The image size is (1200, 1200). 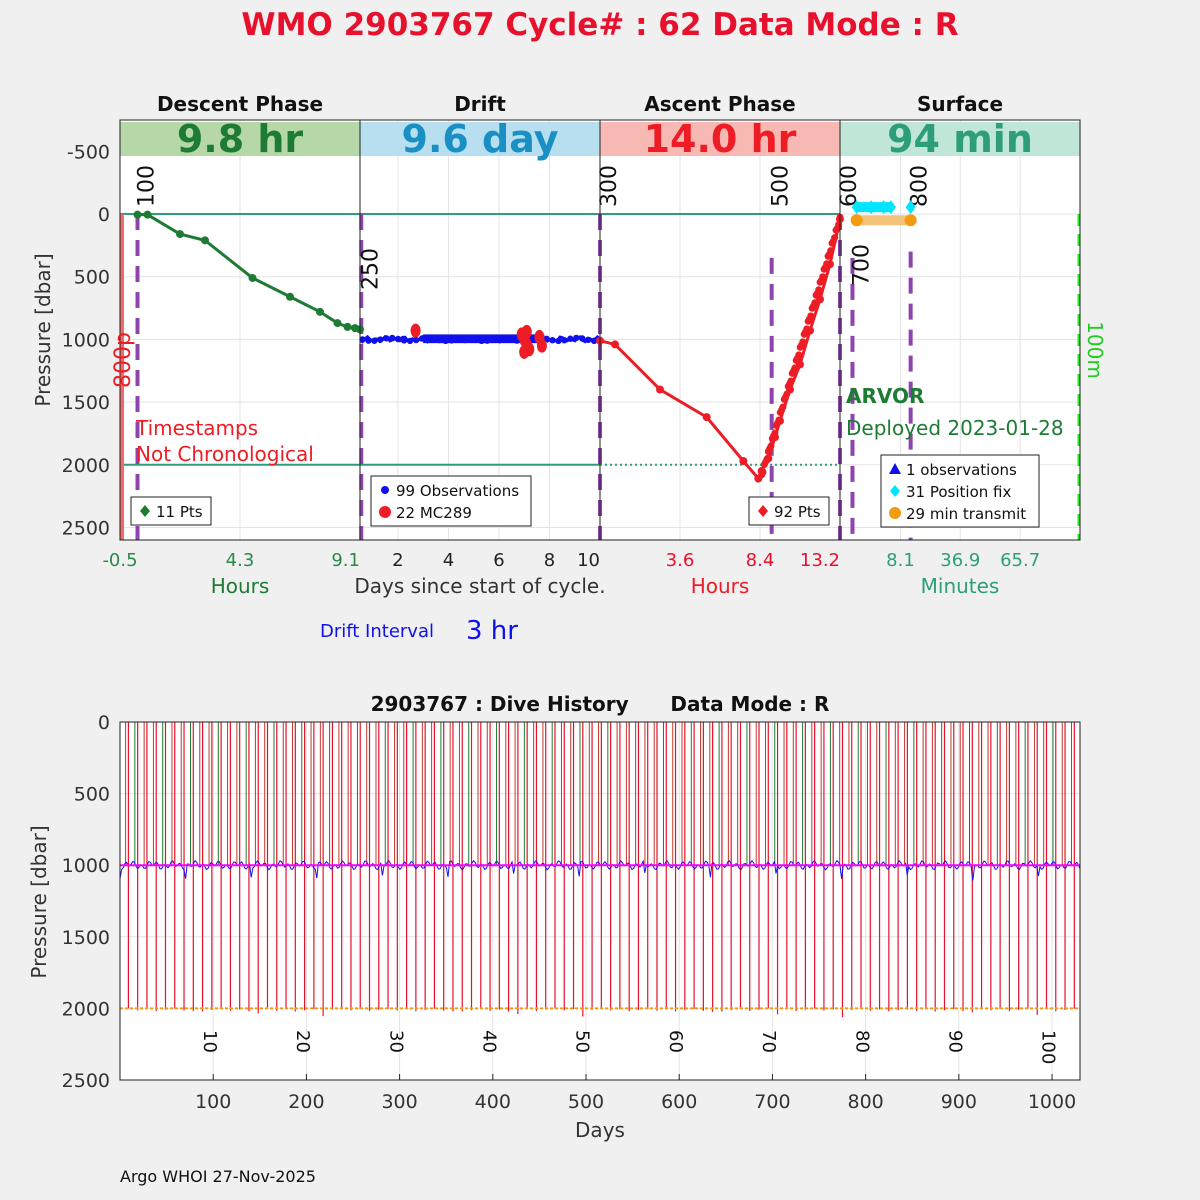 What do you see at coordinates (147, 186) in the screenshot?
I see `cycle-marker-label: 100` at bounding box center [147, 186].